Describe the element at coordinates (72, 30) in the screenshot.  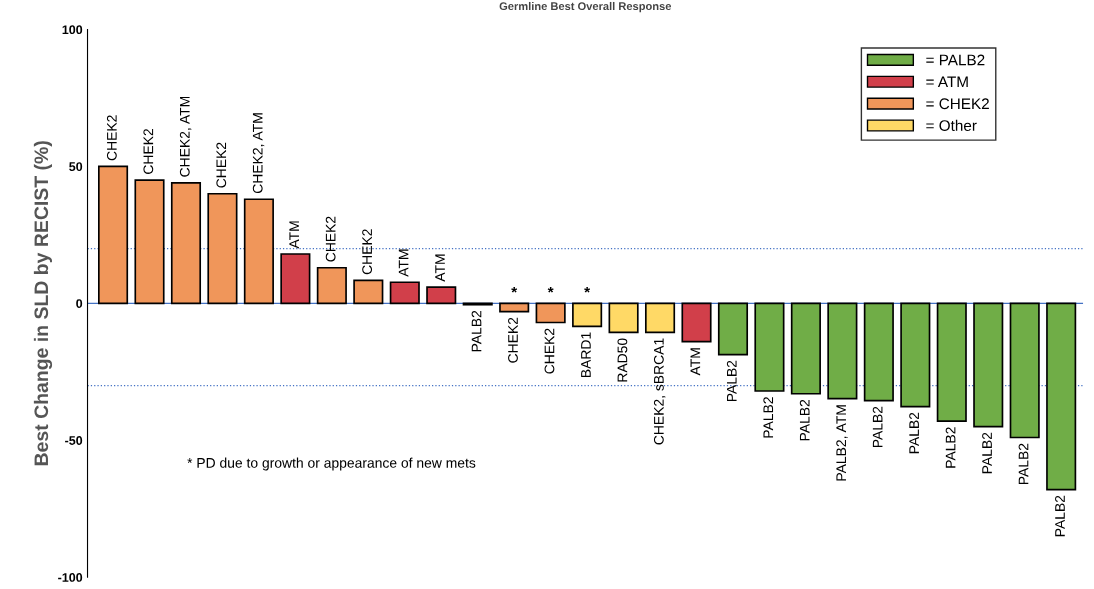
I see `y-tick-label: 100` at that location.